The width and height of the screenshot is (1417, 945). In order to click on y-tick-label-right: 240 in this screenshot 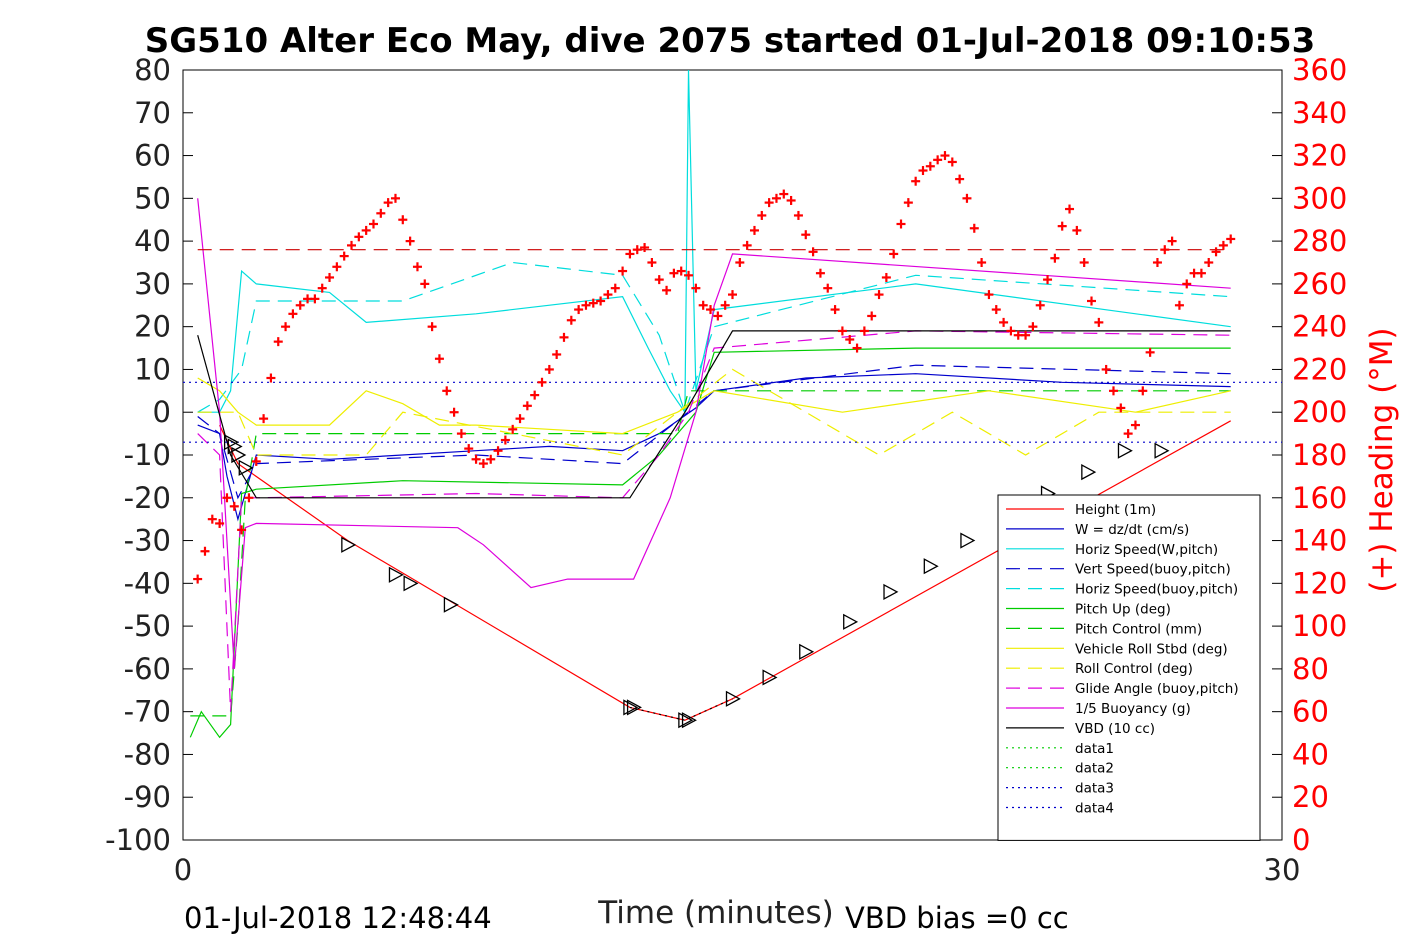, I will do `click(1319, 327)`.